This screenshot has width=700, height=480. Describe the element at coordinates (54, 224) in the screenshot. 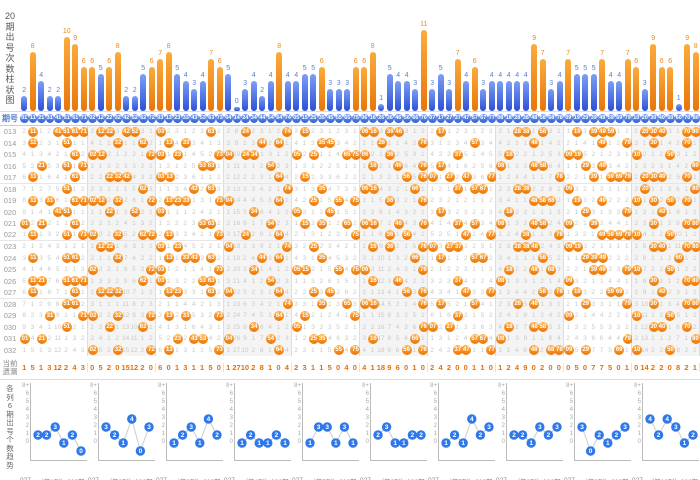

I see `grid-group-1: 01 2 21 2 1 1 61 2` at that location.